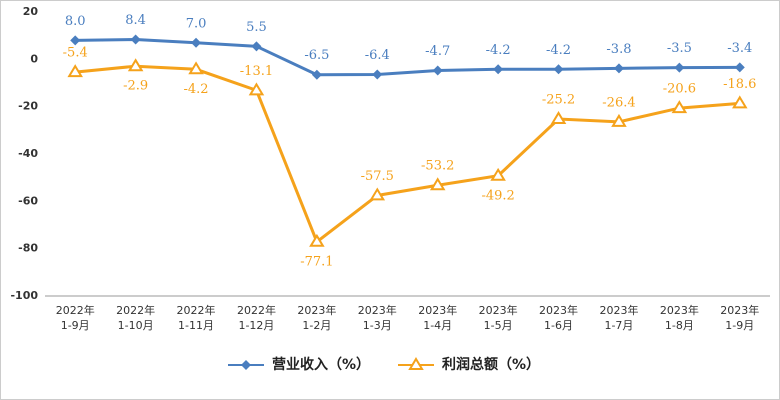  What do you see at coordinates (256, 27) in the screenshot?
I see `data-label: 5.5` at bounding box center [256, 27].